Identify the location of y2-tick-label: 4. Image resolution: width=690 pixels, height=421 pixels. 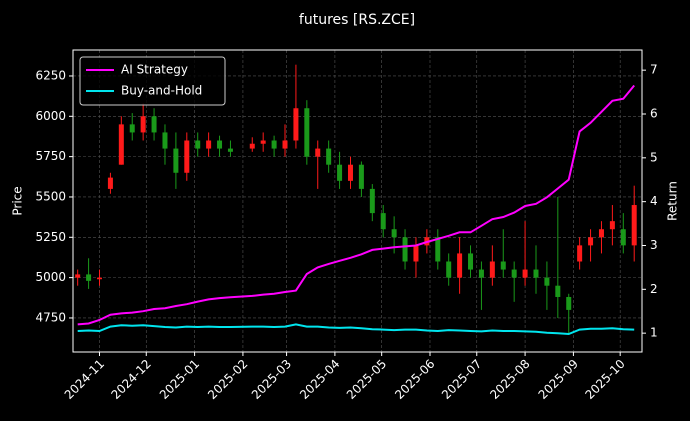
(654, 201).